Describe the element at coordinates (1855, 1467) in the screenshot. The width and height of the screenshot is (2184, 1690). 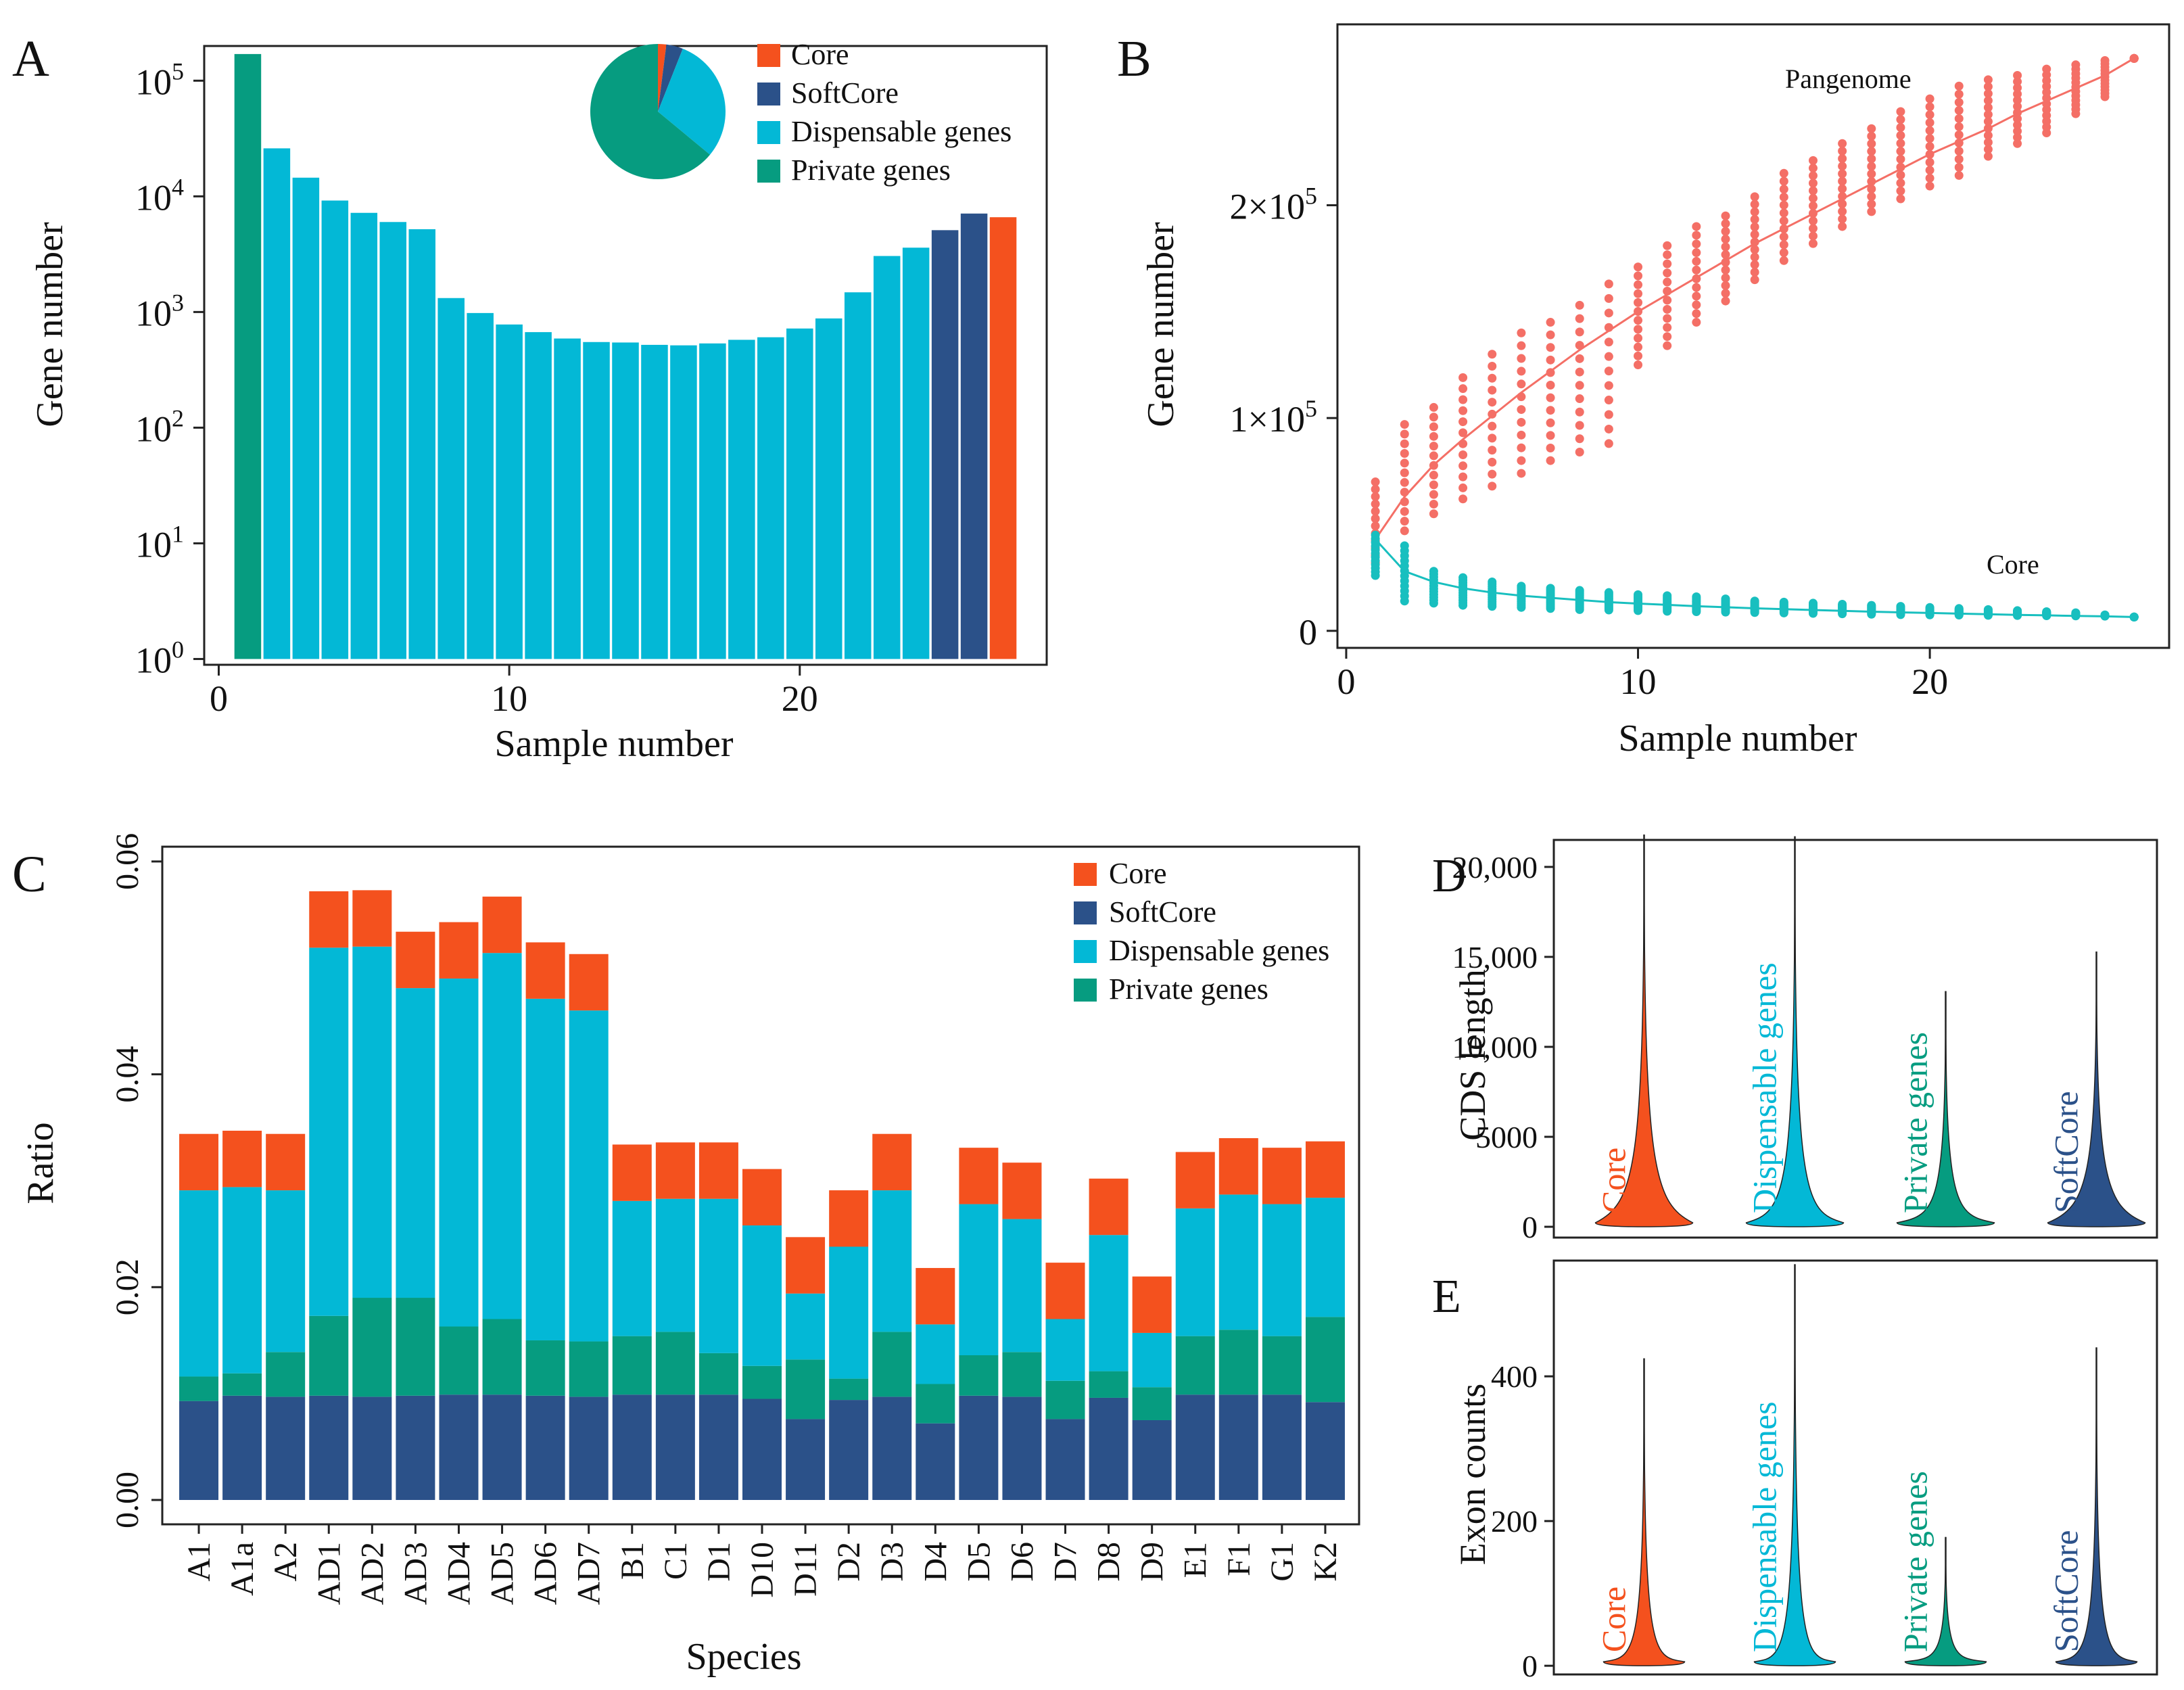
I see `panel-e-frame` at that location.